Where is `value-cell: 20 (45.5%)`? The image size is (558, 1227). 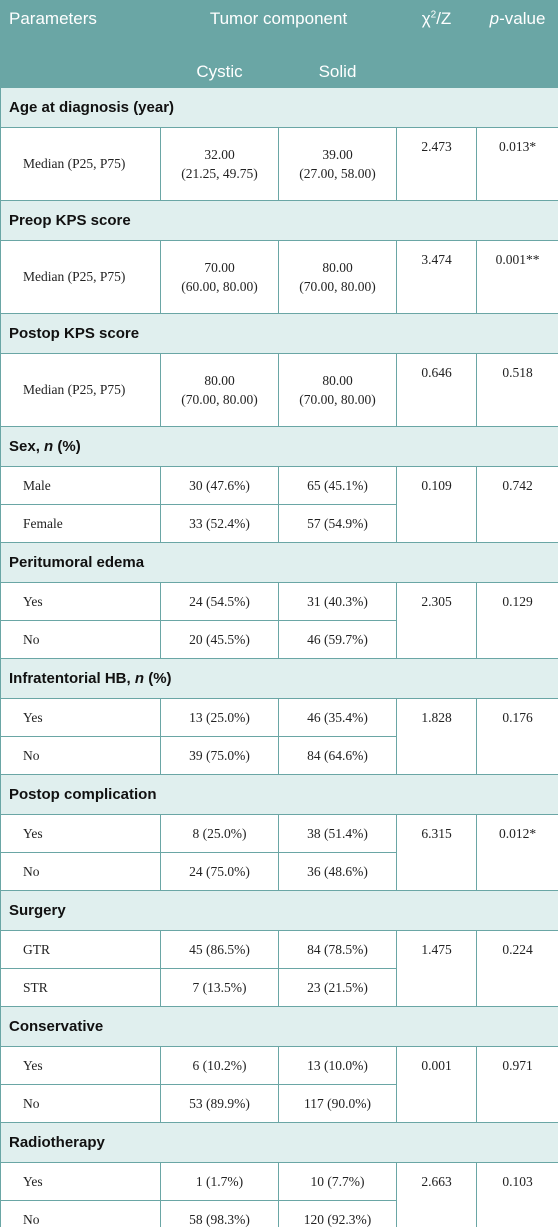 value-cell: 20 (45.5%) is located at coordinates (219, 639).